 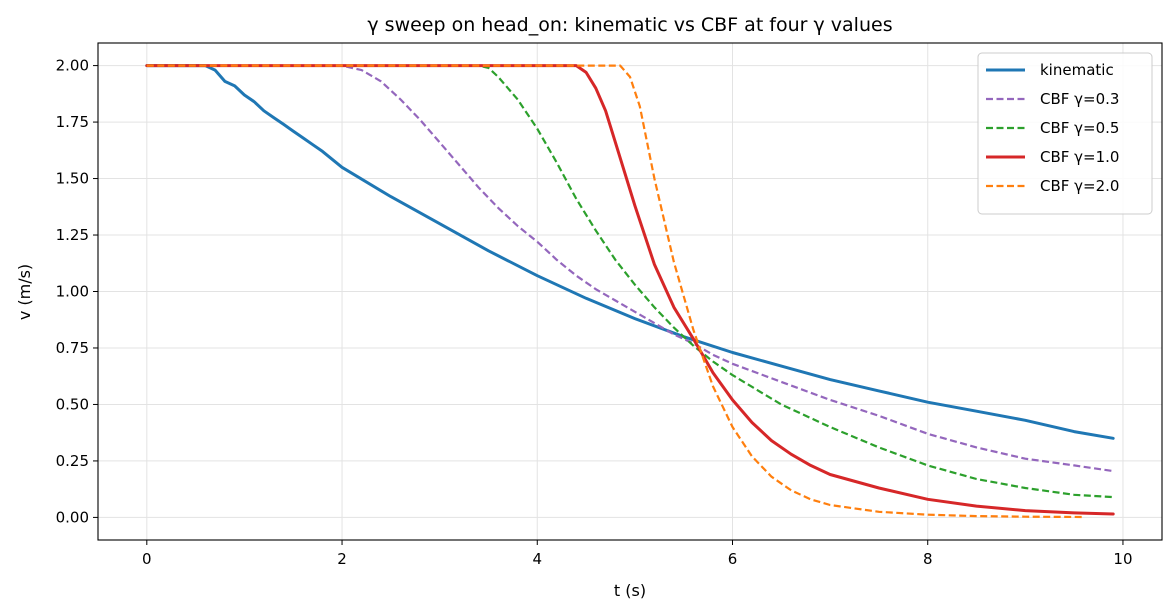 What do you see at coordinates (1079, 186) in the screenshot?
I see `legend-entry-label: CBF γ=2.0` at bounding box center [1079, 186].